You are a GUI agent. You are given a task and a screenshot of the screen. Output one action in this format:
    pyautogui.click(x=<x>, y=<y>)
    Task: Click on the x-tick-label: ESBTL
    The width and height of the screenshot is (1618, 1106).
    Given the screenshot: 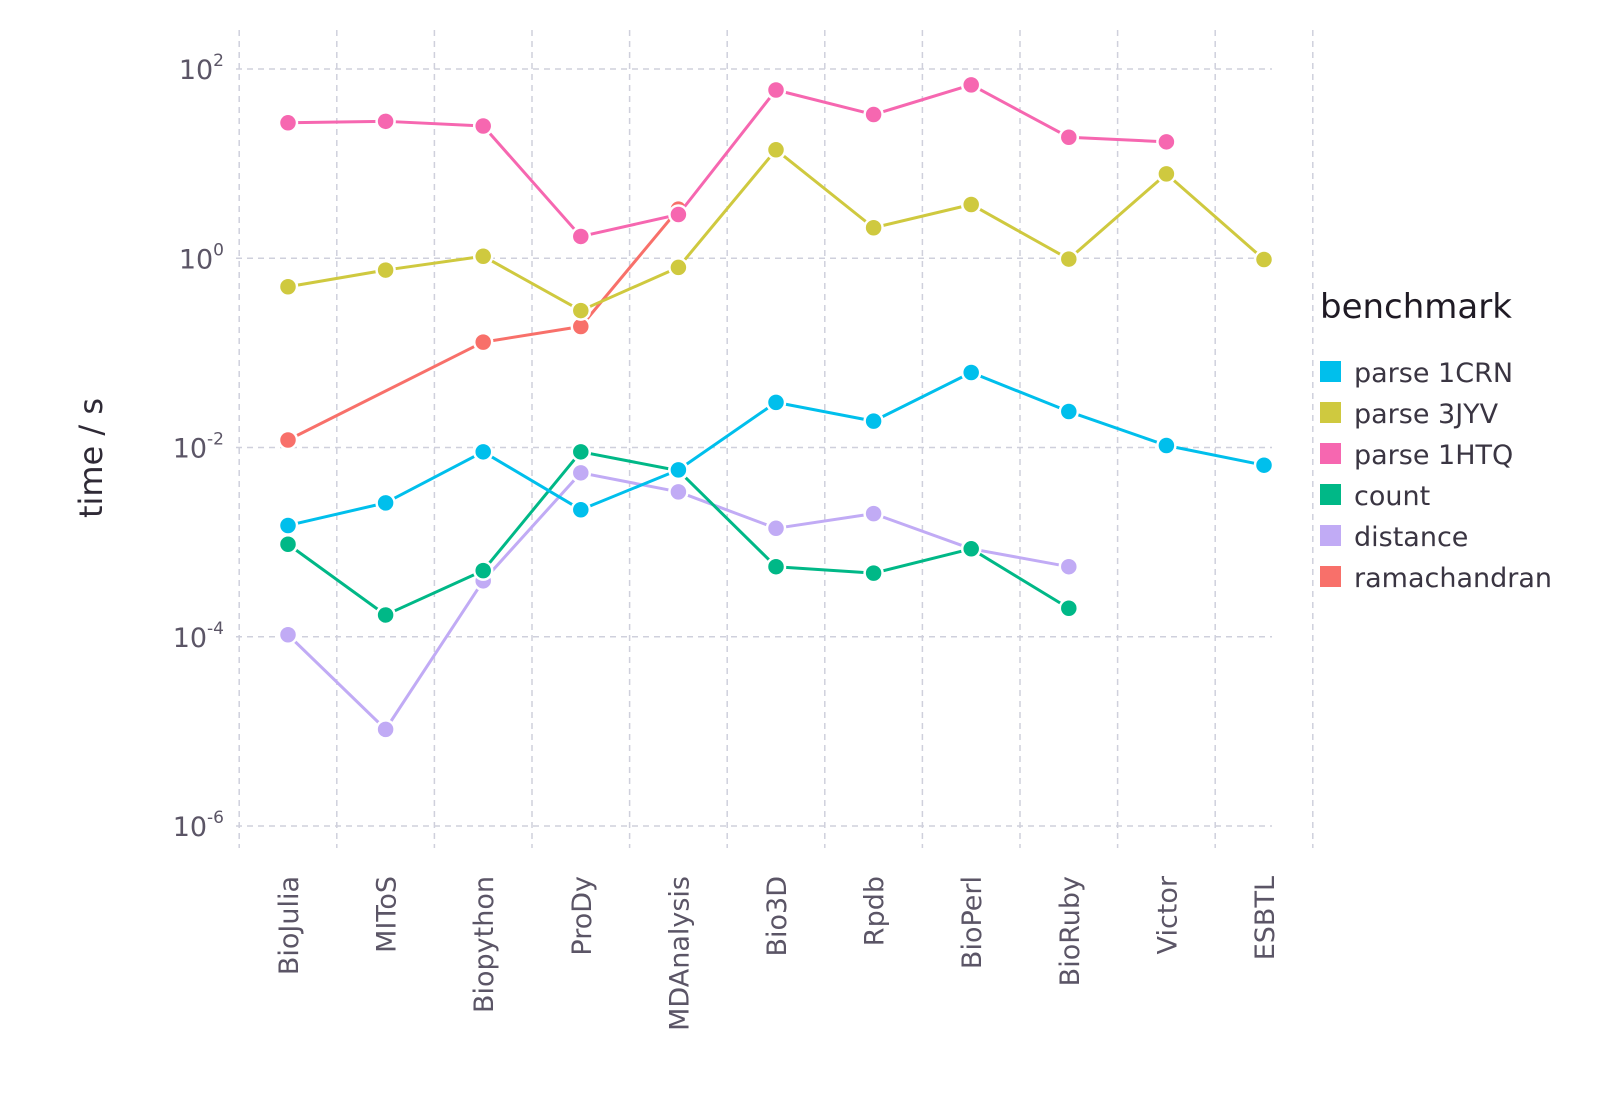 What is the action you would take?
    pyautogui.click(x=1265, y=918)
    